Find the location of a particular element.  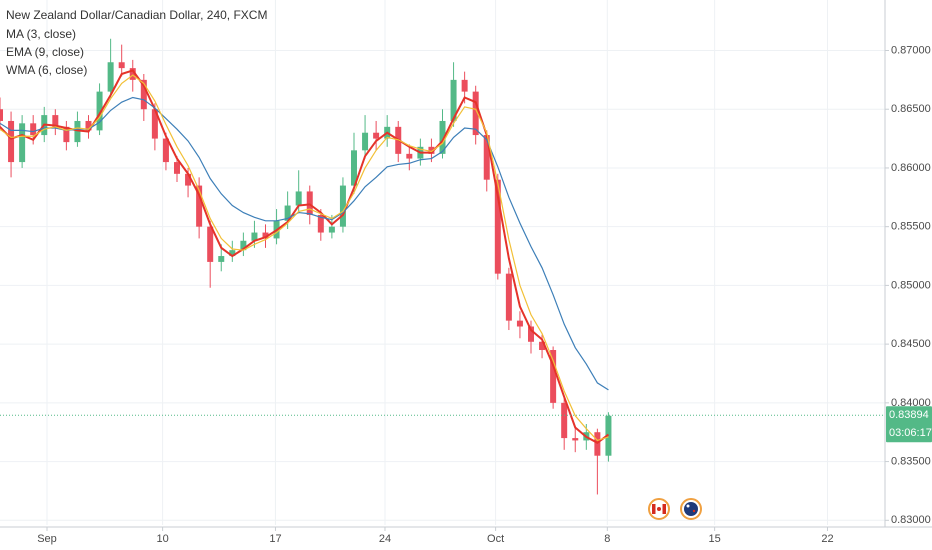

y-tick-label: 0.85500 is located at coordinates (911, 227).